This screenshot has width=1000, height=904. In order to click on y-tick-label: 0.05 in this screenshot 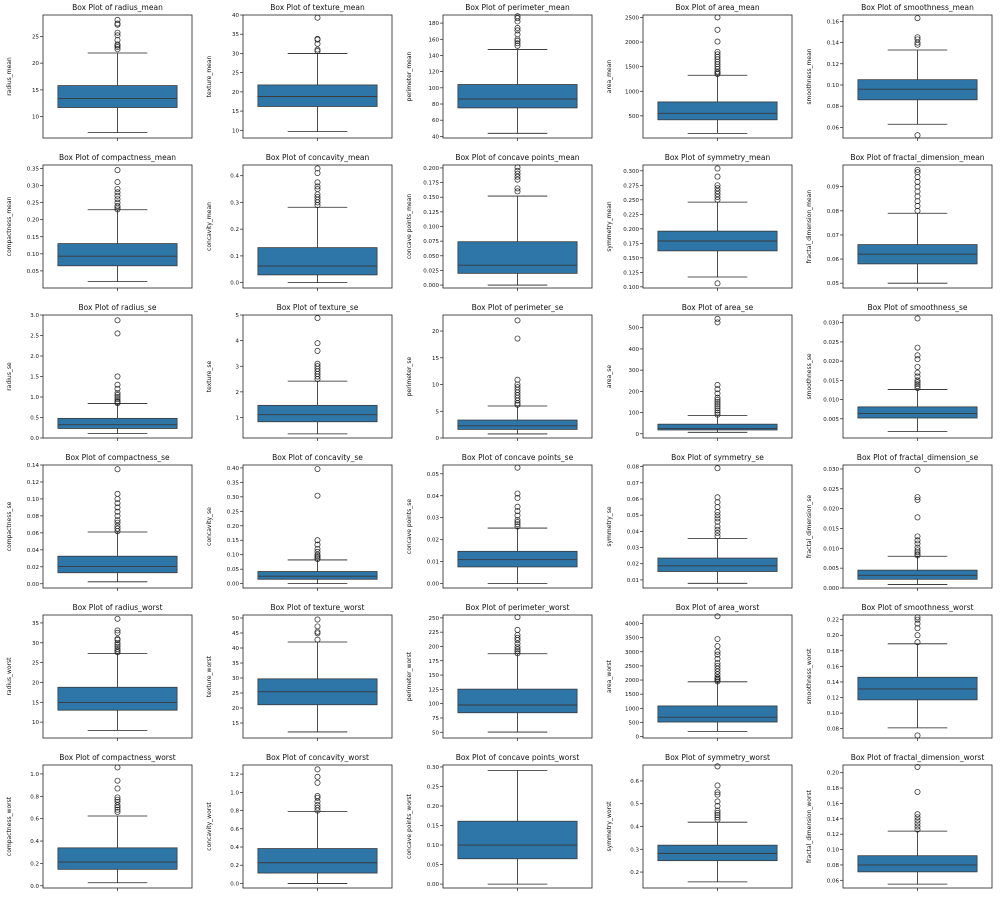, I will do `click(433, 475)`.